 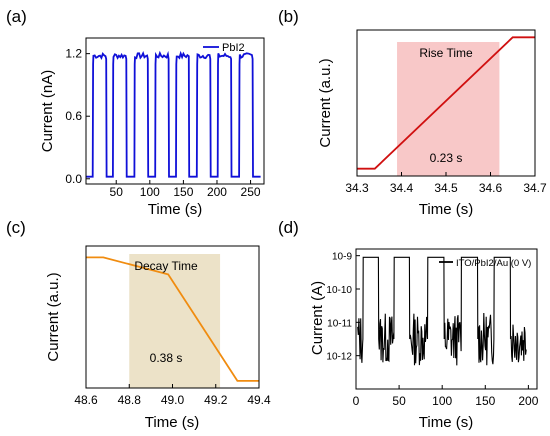 I want to click on legend-label-d: ITO/PbI2/Au (0 V), so click(x=493, y=263).